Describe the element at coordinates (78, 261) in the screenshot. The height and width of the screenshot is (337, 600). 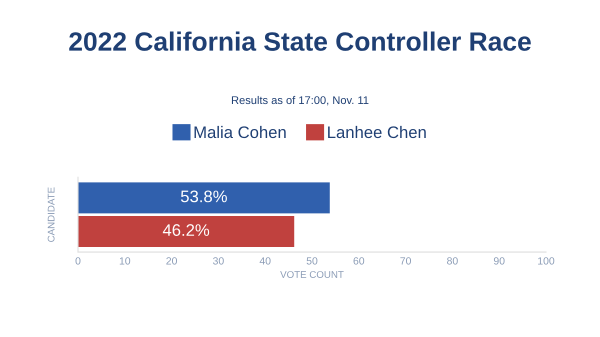
I see `x-tick-label: 0` at that location.